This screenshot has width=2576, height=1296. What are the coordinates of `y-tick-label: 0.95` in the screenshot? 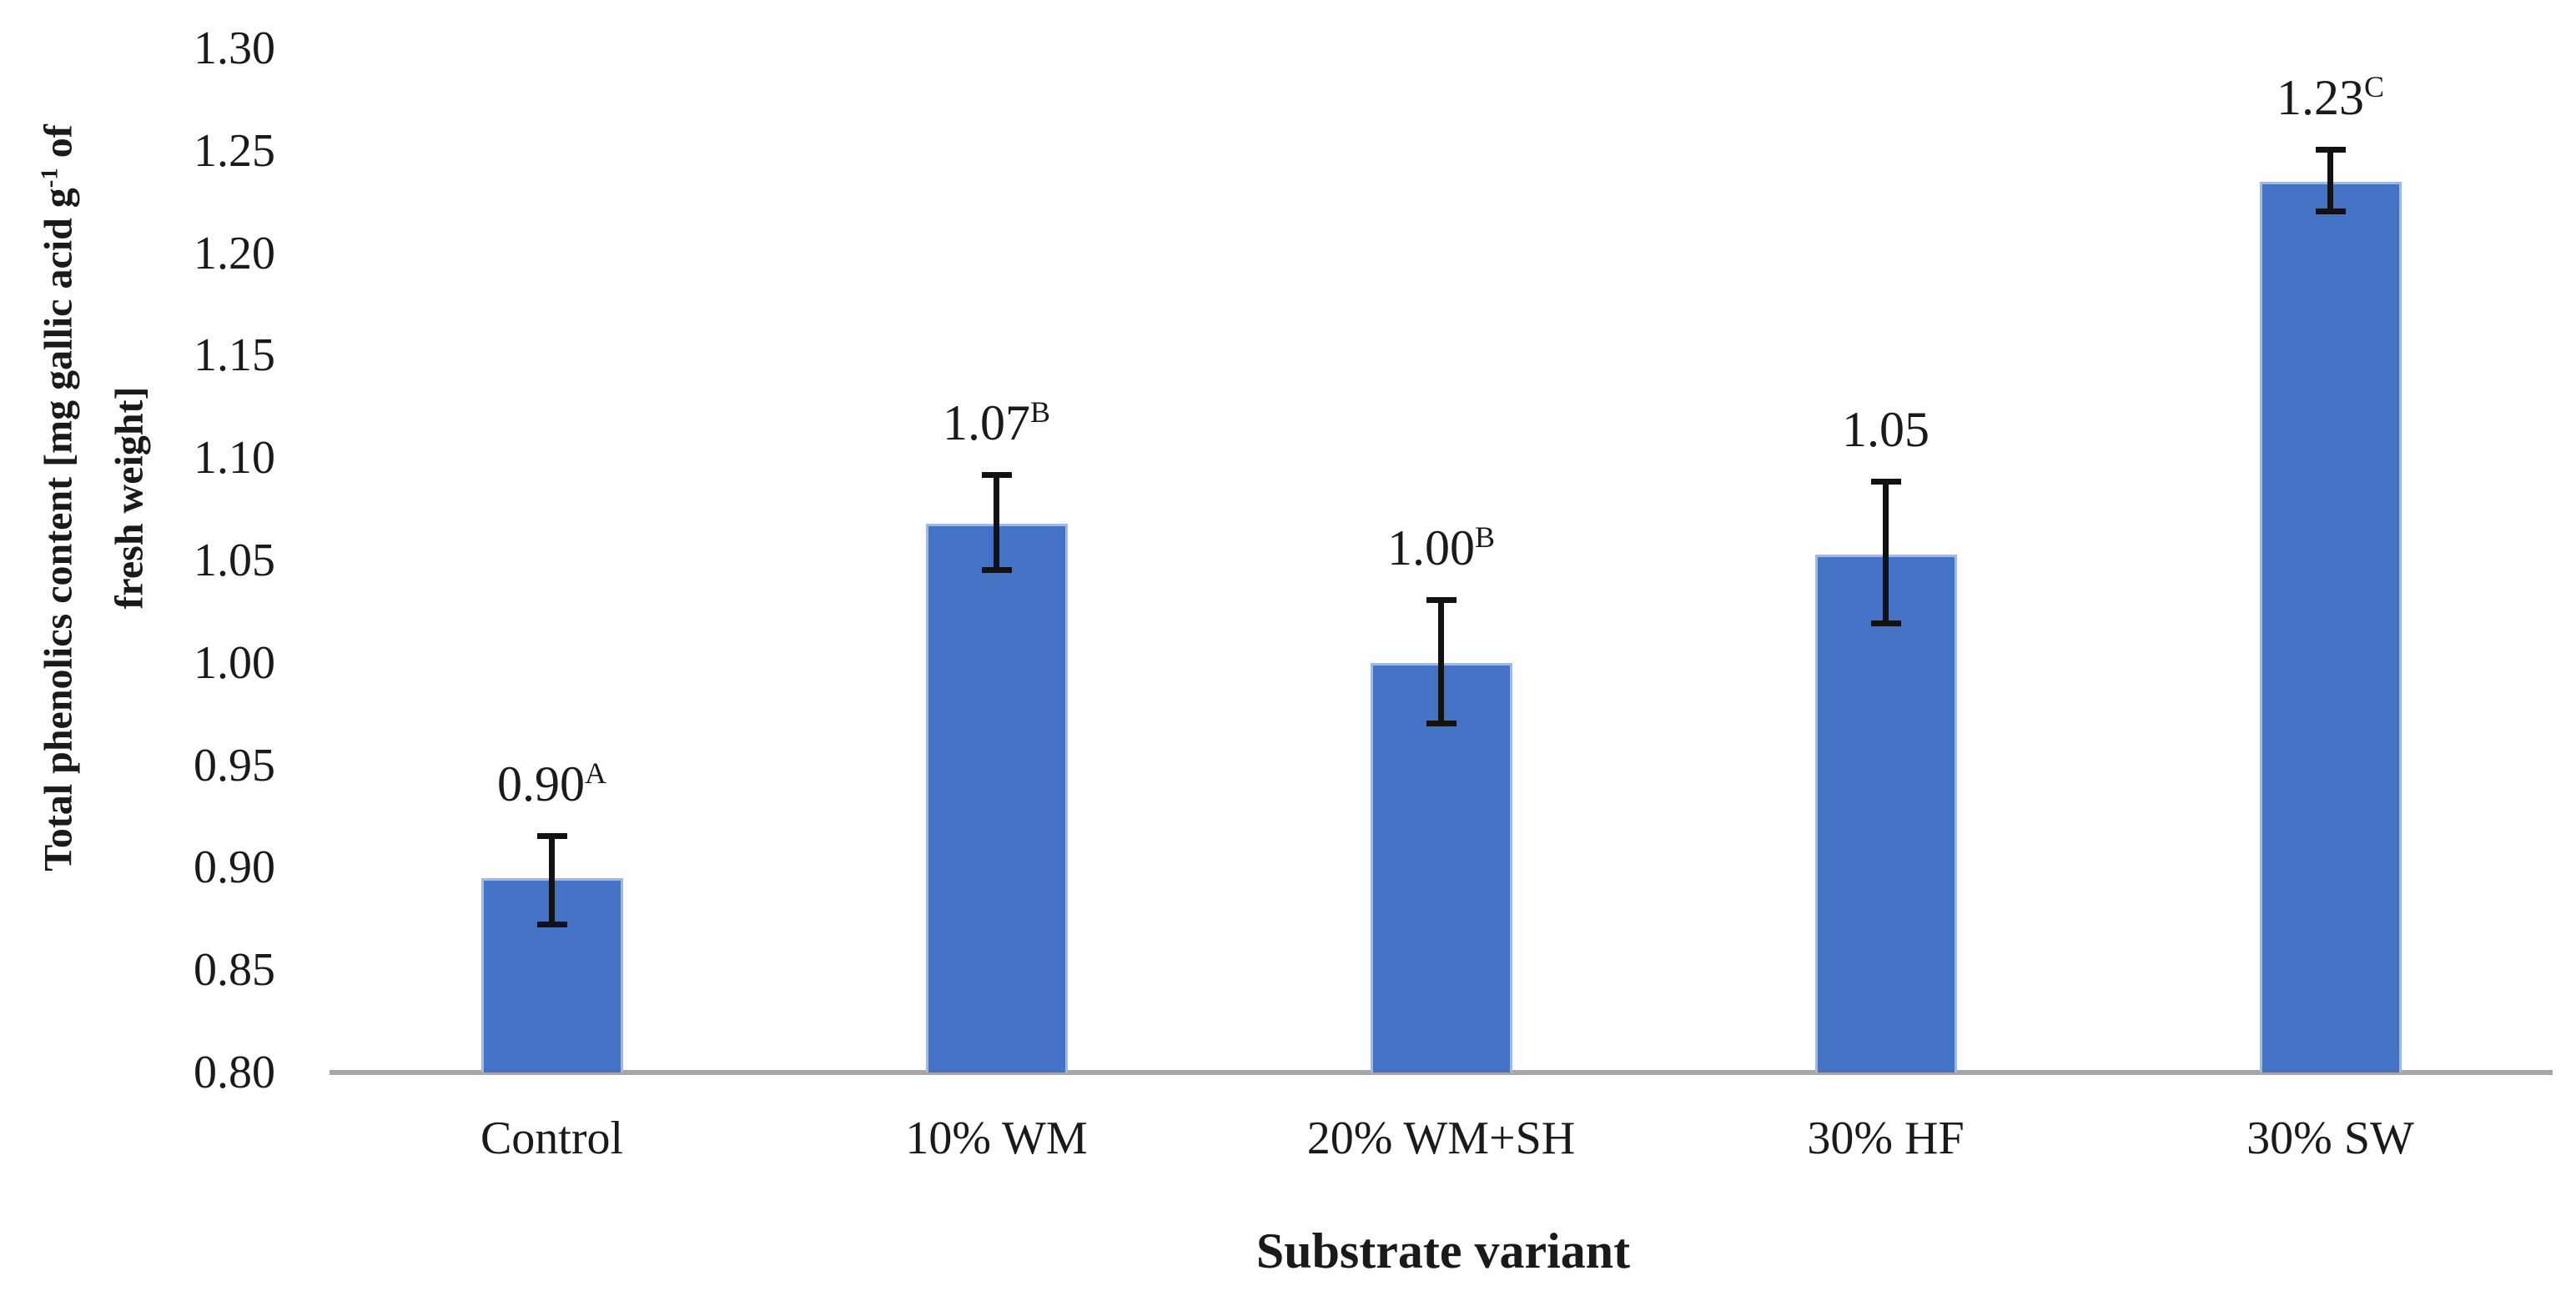 It's located at (234, 765).